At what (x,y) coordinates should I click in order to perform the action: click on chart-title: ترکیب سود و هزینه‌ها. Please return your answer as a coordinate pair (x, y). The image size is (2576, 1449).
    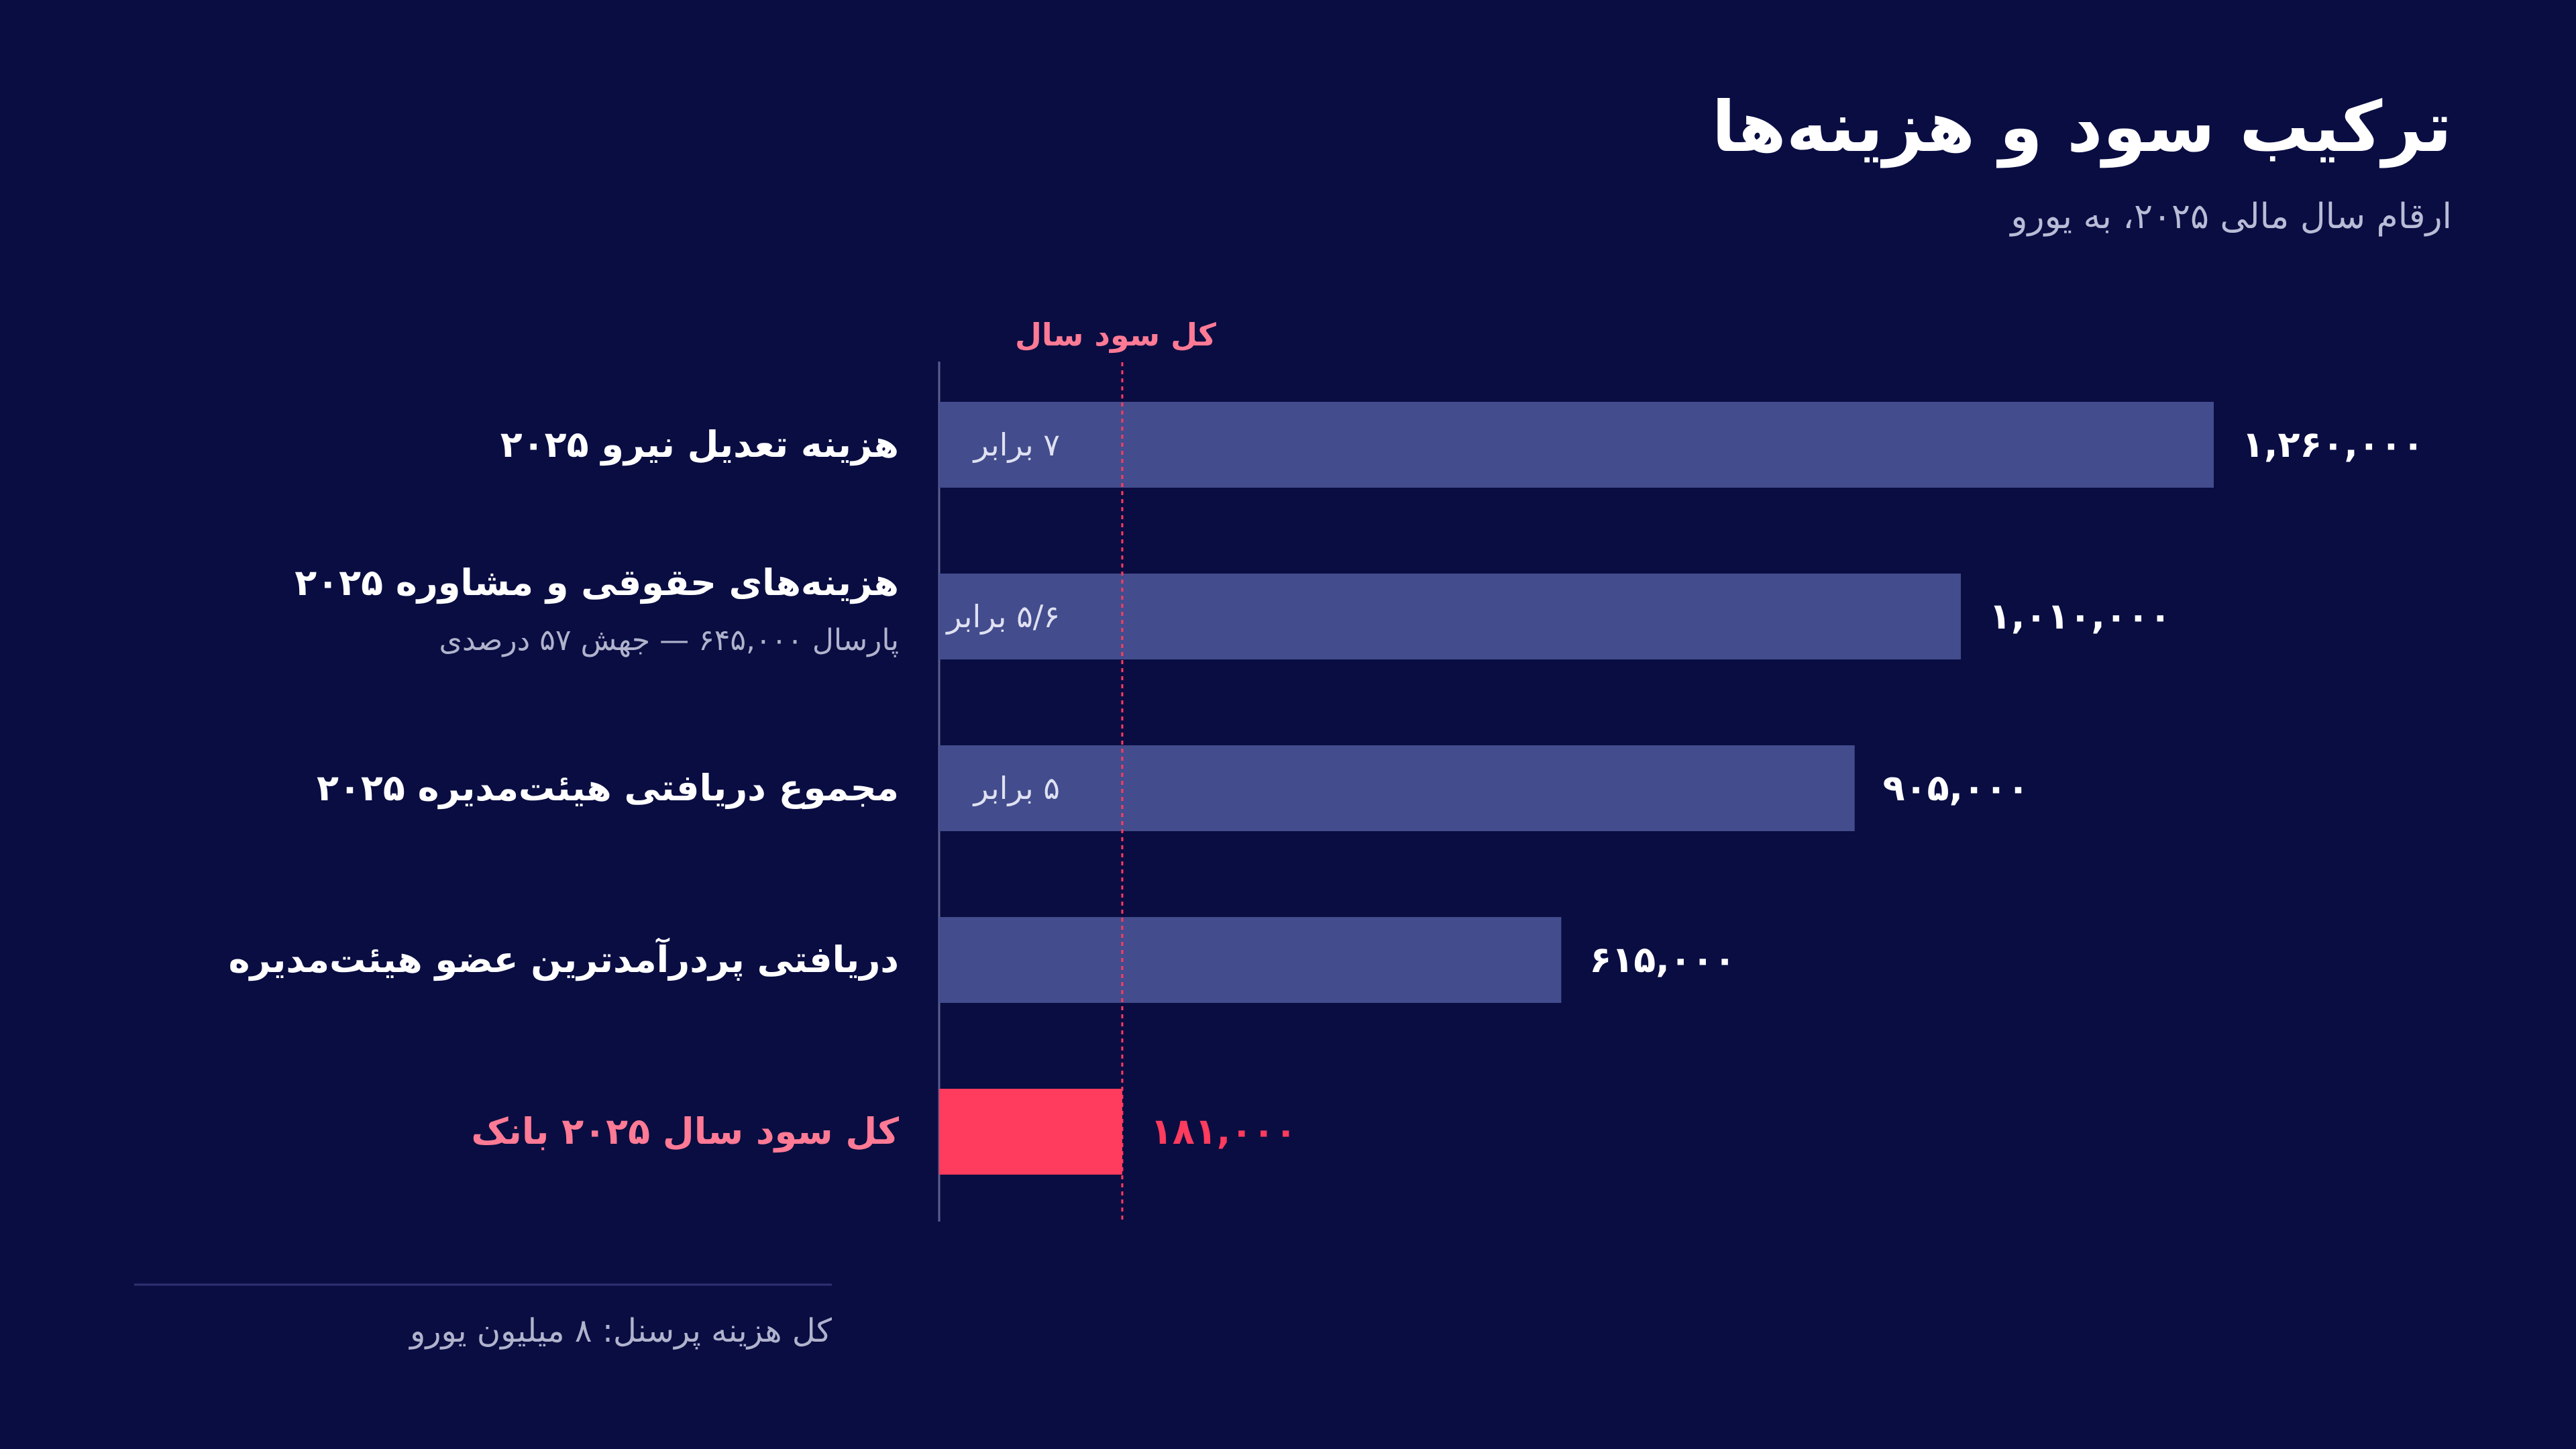
    Looking at the image, I should click on (2082, 127).